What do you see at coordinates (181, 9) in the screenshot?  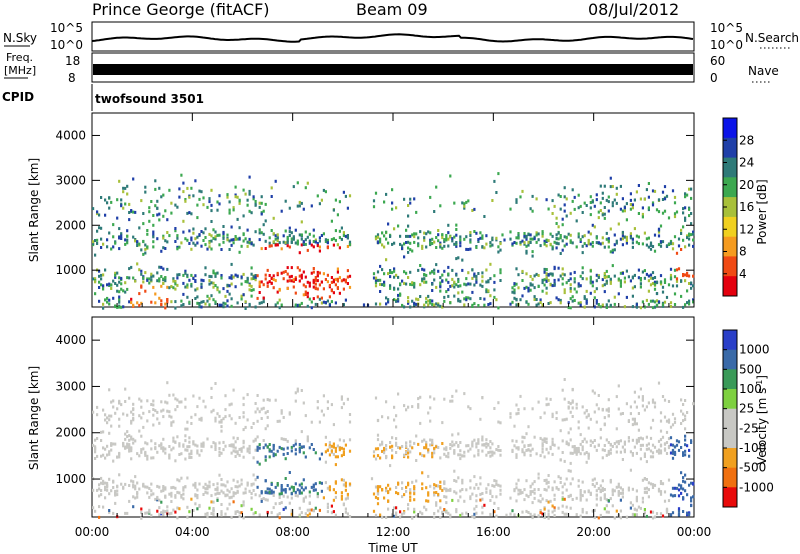 I see `station-title: Prince George (fitACF)` at bounding box center [181, 9].